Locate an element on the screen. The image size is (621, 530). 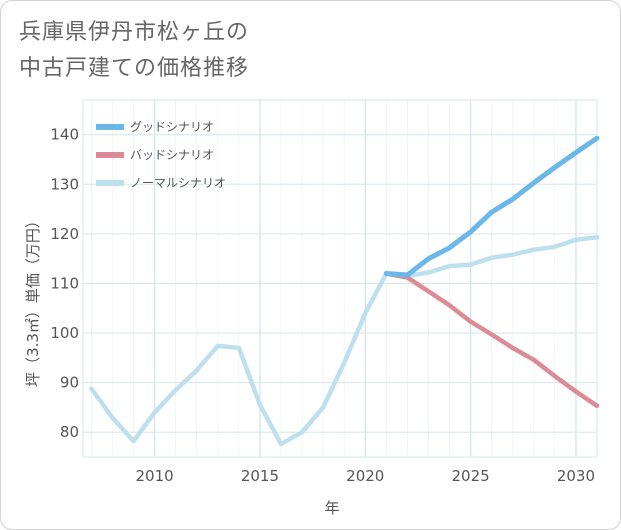
legend-label-normal: ノーマルシナリオ is located at coordinates (178, 183).